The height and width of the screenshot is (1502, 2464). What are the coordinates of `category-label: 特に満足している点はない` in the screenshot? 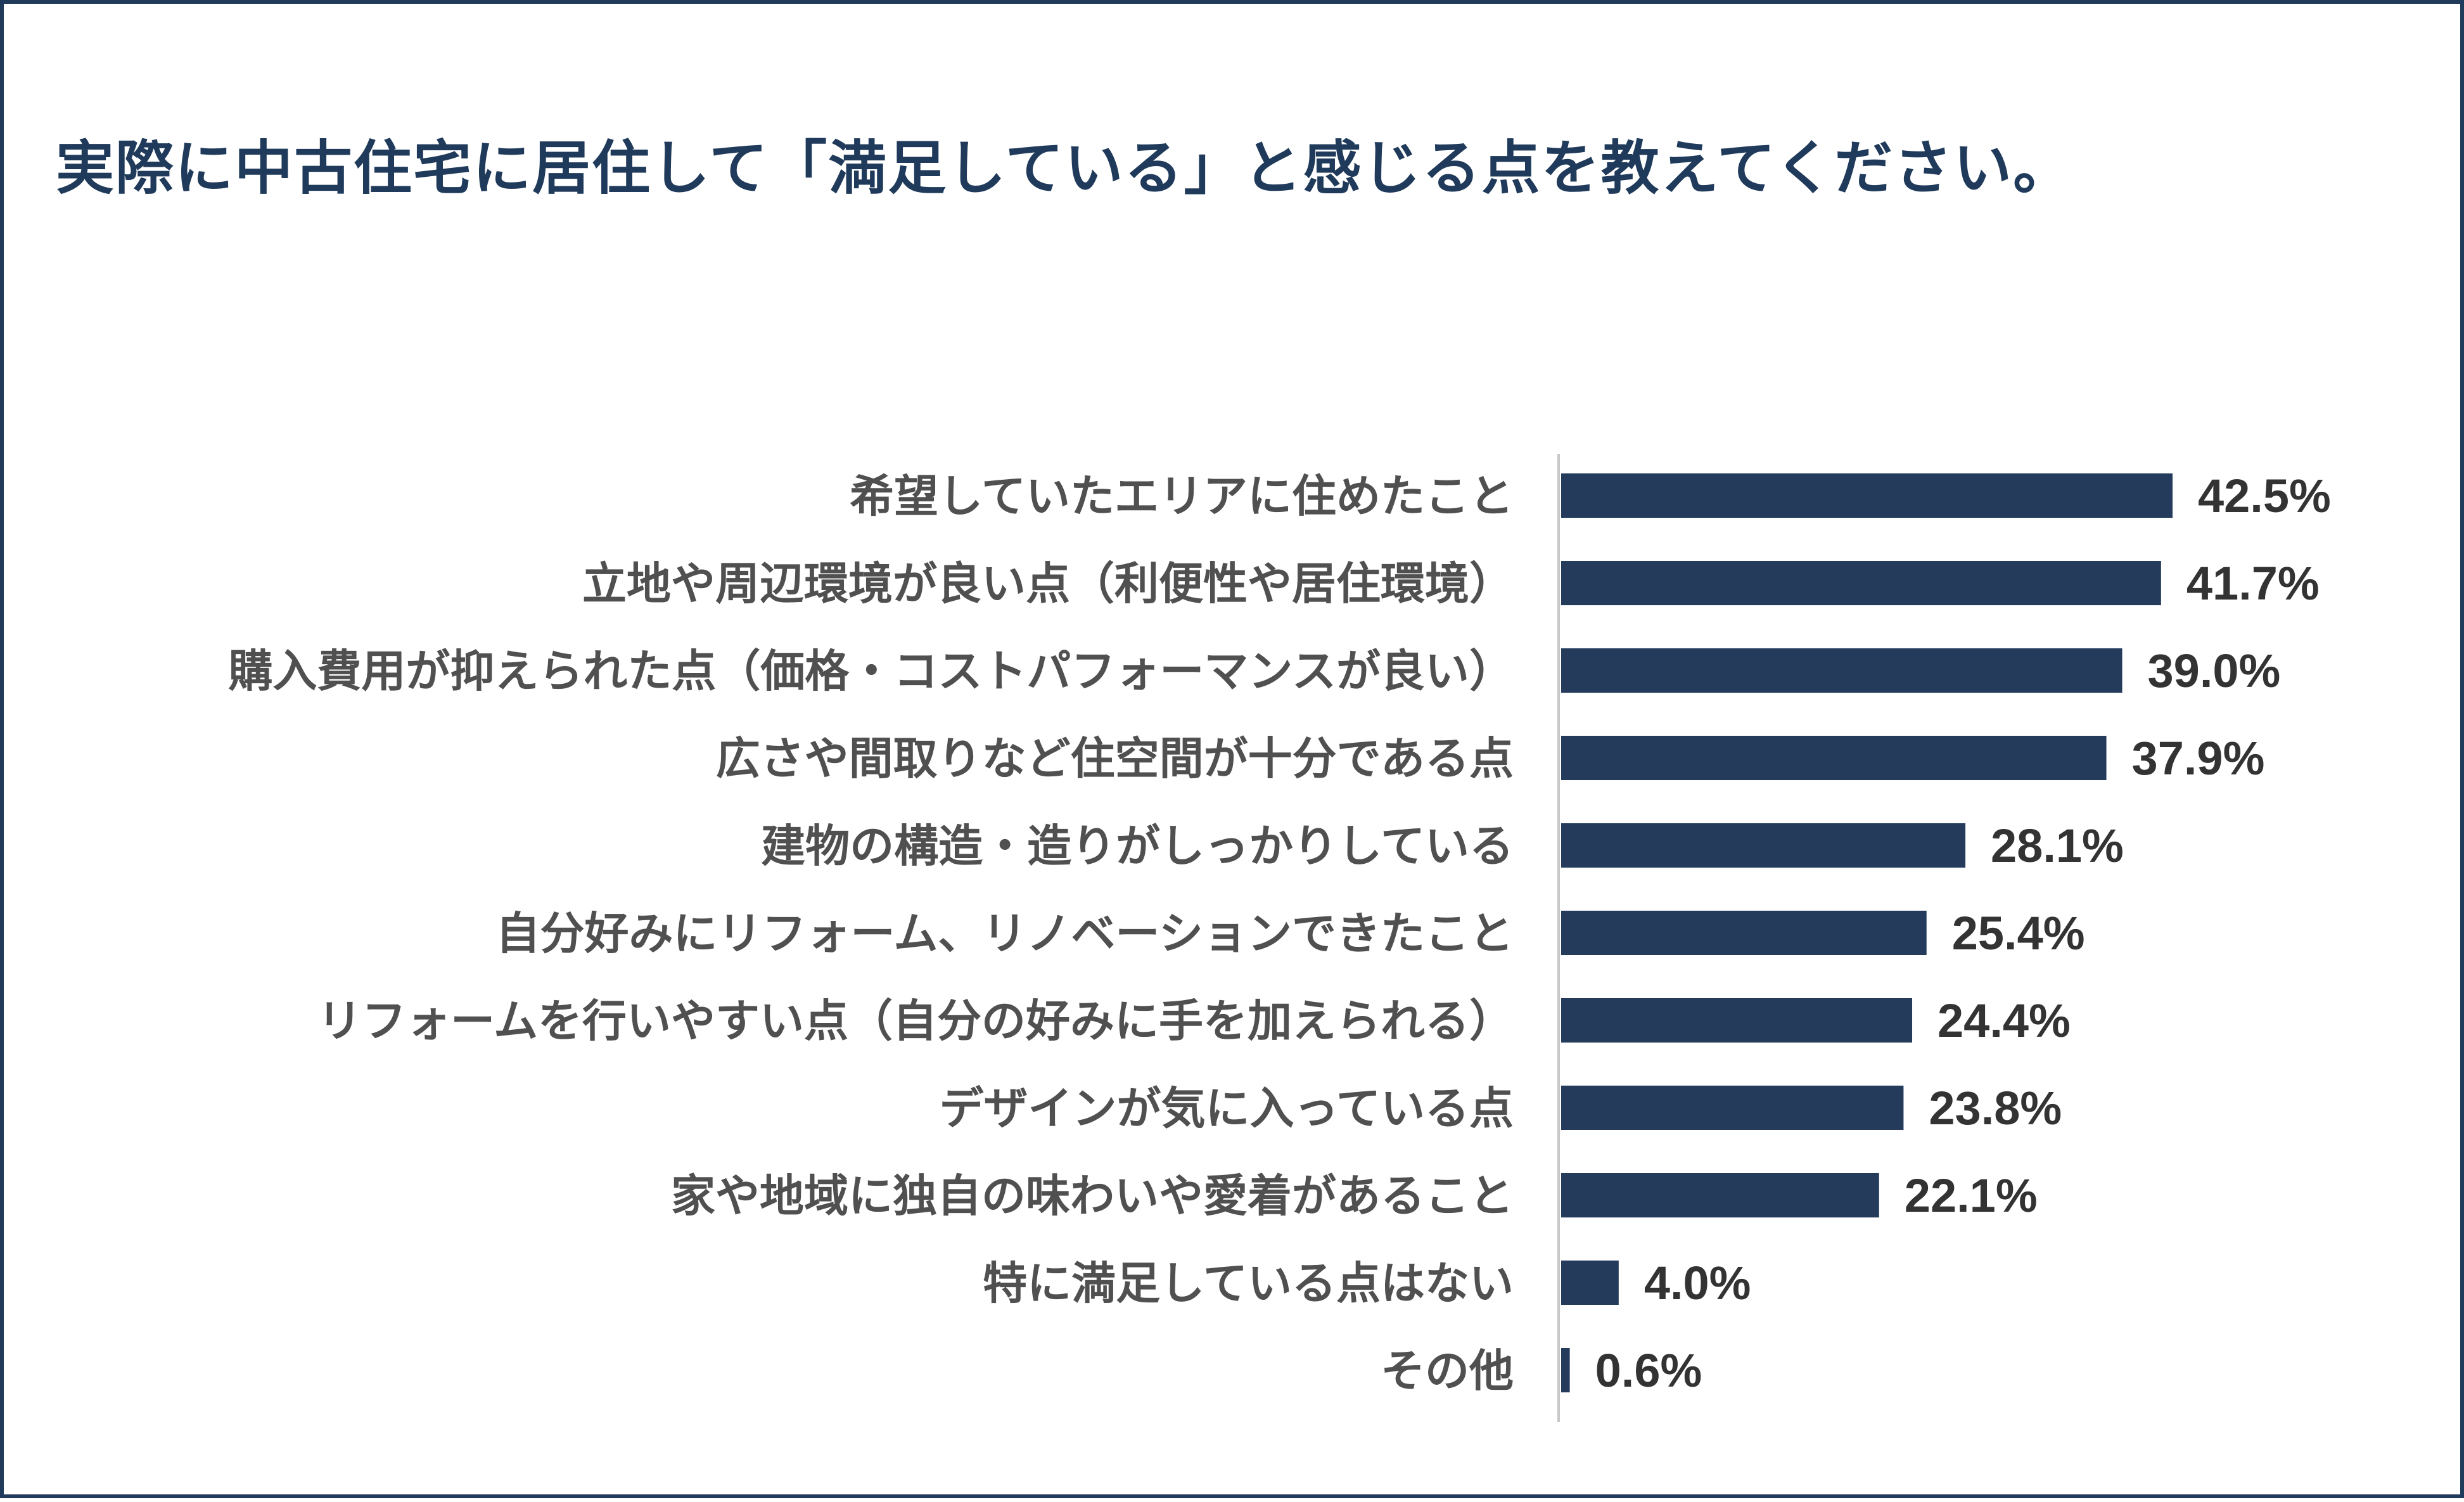 It's located at (1249, 1283).